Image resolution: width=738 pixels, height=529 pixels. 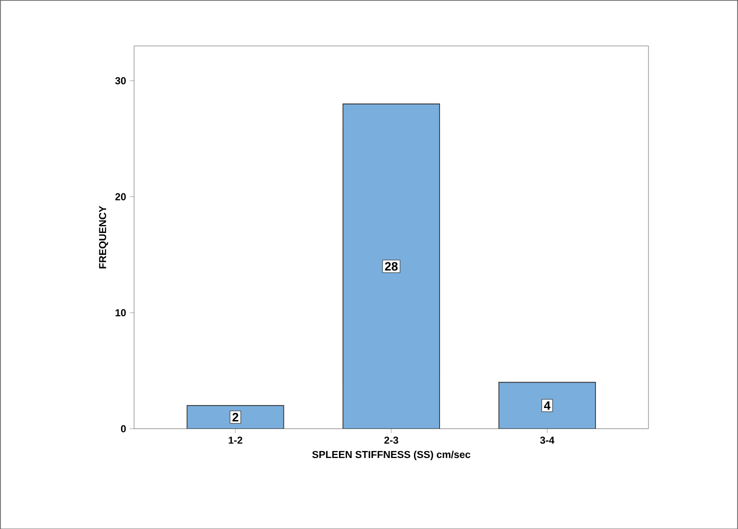 I want to click on x-tick-label: 1-2, so click(x=235, y=440).